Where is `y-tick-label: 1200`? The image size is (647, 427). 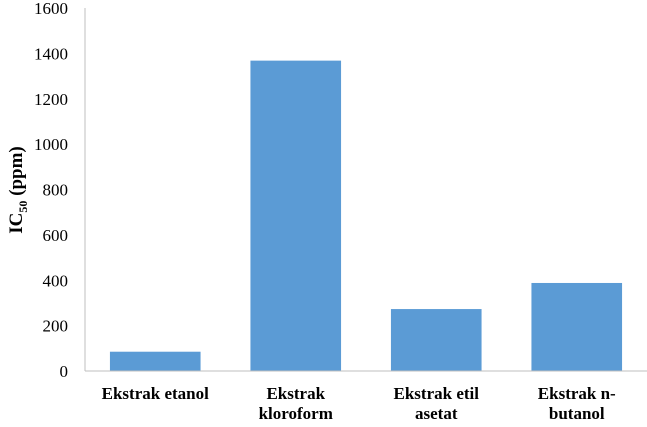
y-tick-label: 1200 is located at coordinates (51, 99).